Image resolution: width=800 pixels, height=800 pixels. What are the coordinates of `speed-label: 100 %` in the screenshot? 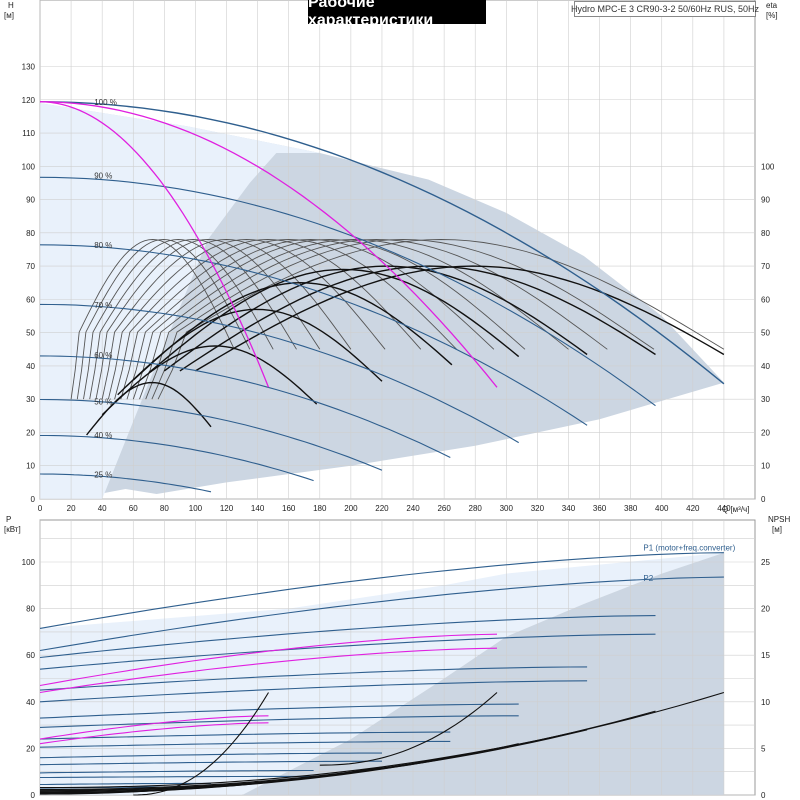 It's located at (105, 102).